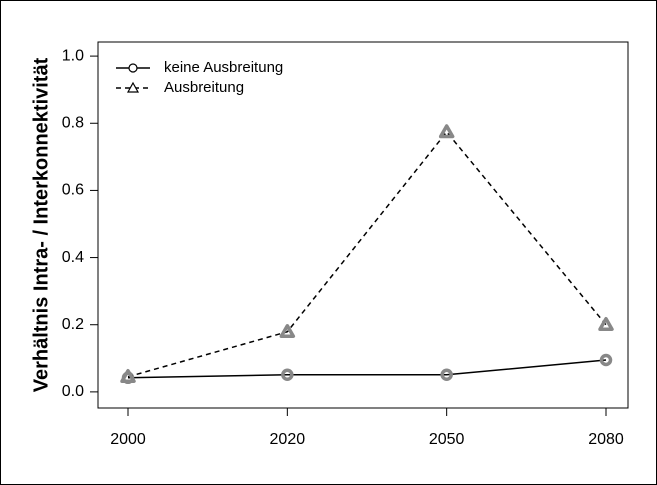 This screenshot has width=657, height=485. I want to click on x-tick-label: 2020, so click(288, 439).